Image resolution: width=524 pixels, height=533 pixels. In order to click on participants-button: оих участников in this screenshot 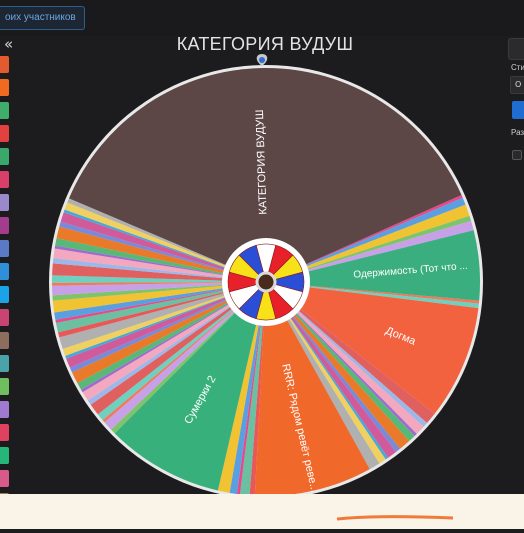, I will do `click(42, 18)`.